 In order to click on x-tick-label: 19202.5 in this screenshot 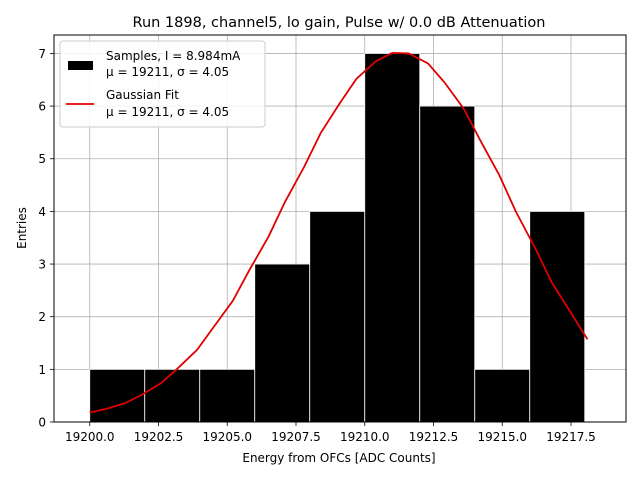, I will do `click(159, 437)`.